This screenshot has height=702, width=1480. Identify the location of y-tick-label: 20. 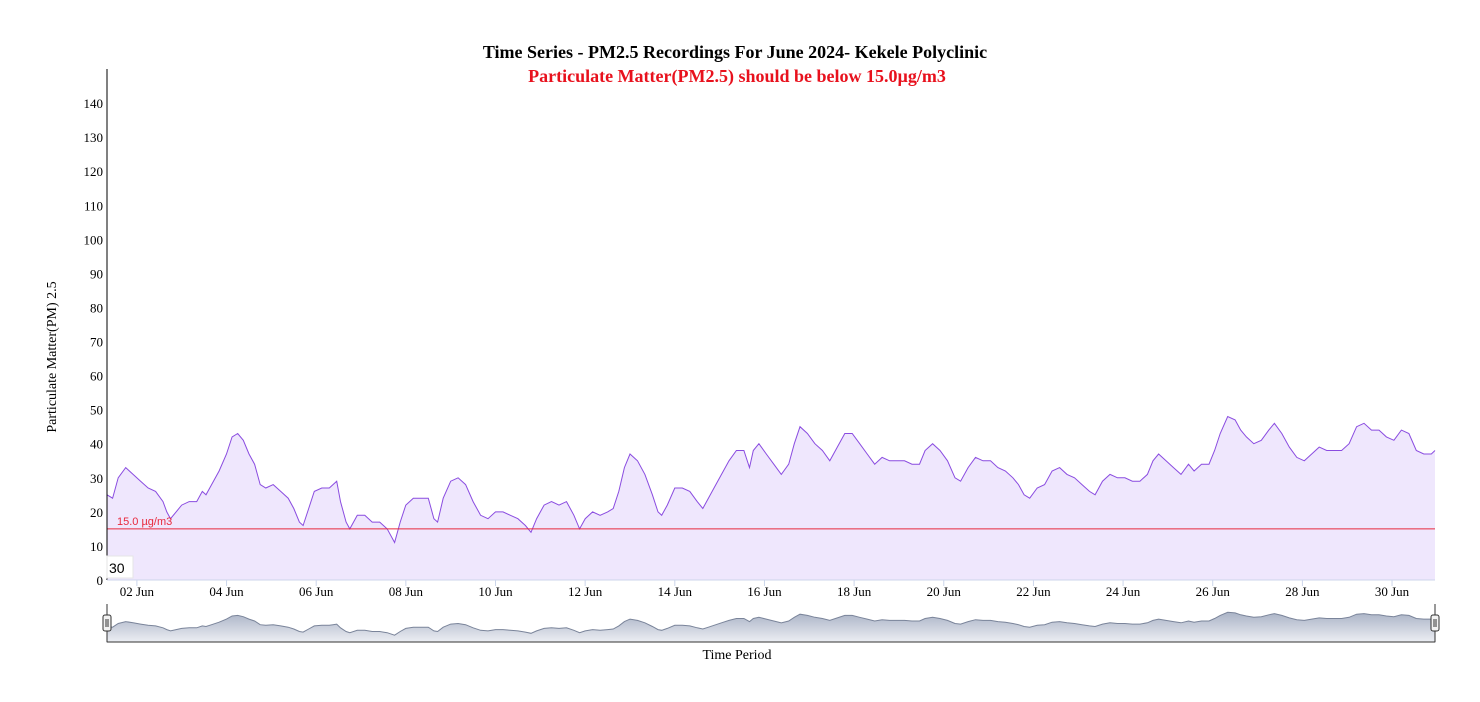
(96, 512).